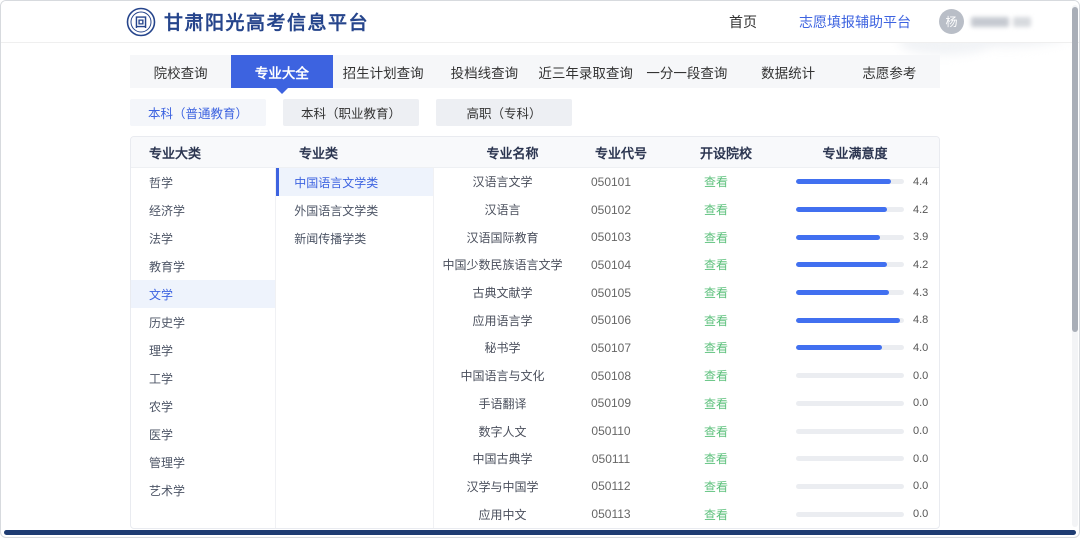 This screenshot has height=538, width=1080. What do you see at coordinates (611, 431) in the screenshot?
I see `major-code: 050110` at bounding box center [611, 431].